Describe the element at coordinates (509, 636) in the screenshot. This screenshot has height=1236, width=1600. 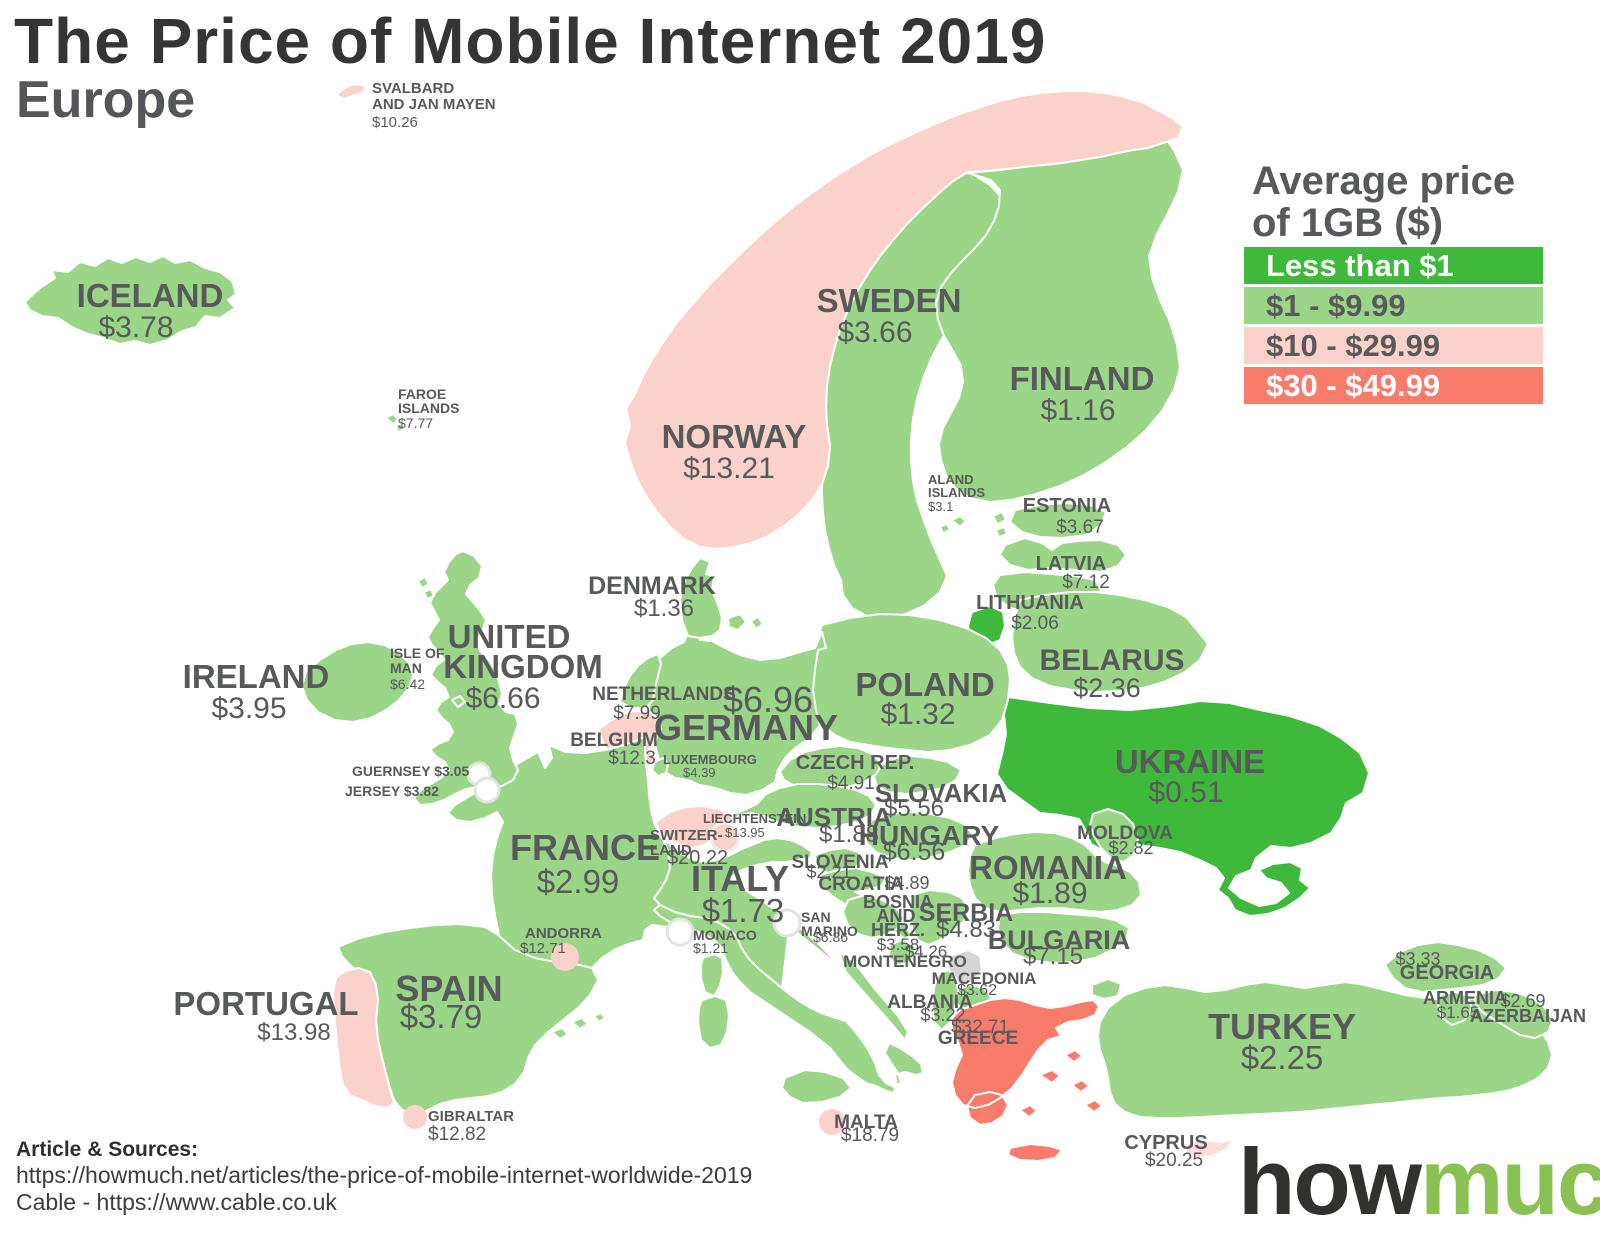
I see `svg-text: UNITED` at that location.